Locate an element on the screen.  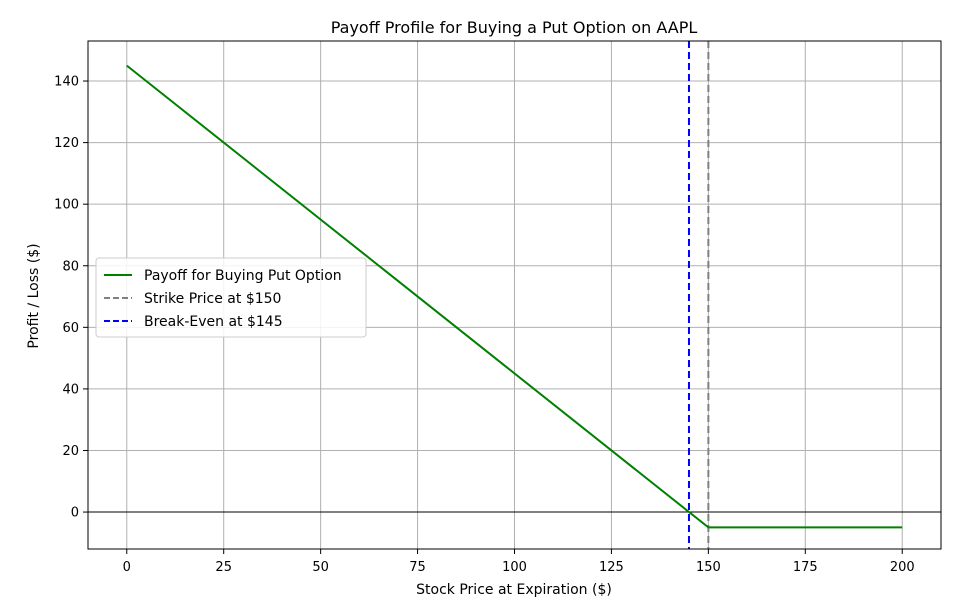
x-tick-label: 0 is located at coordinates (127, 567).